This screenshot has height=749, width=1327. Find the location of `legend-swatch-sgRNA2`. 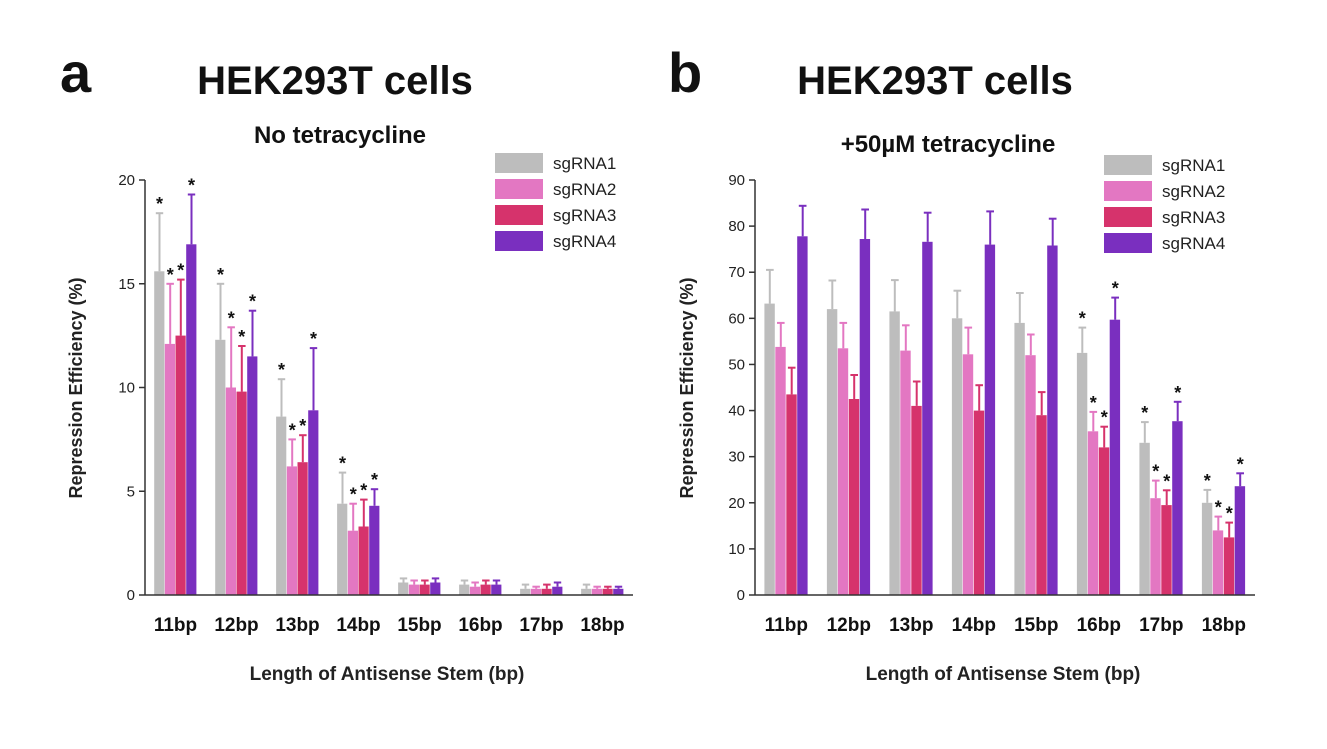

legend-swatch-sgRNA2 is located at coordinates (1128, 191).